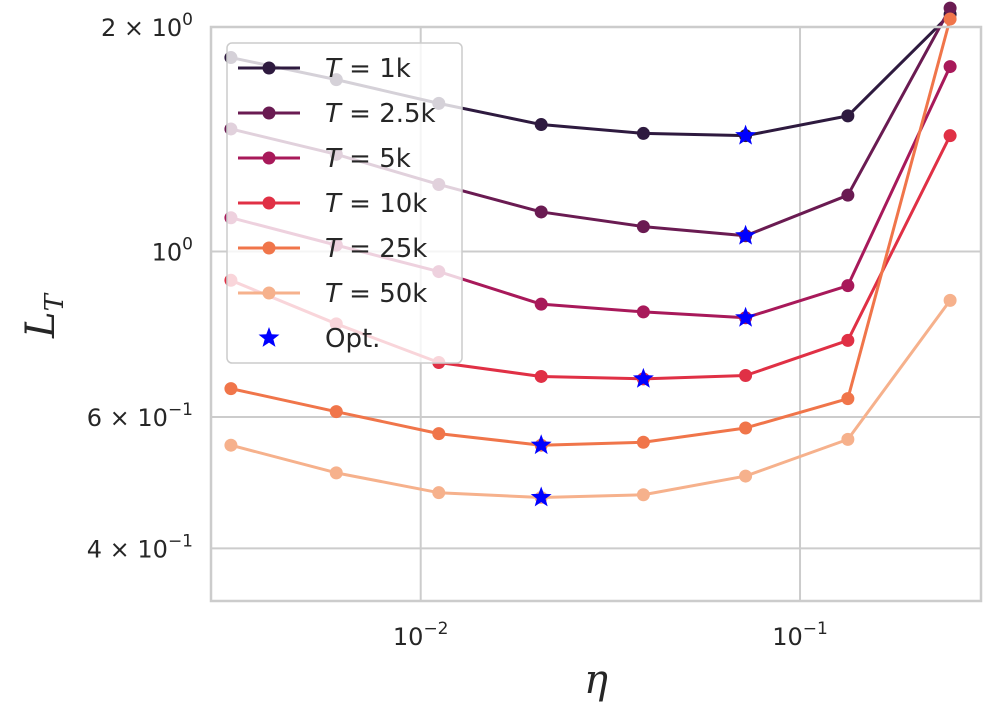 The image size is (997, 718). I want to click on legend-box, so click(344, 203).